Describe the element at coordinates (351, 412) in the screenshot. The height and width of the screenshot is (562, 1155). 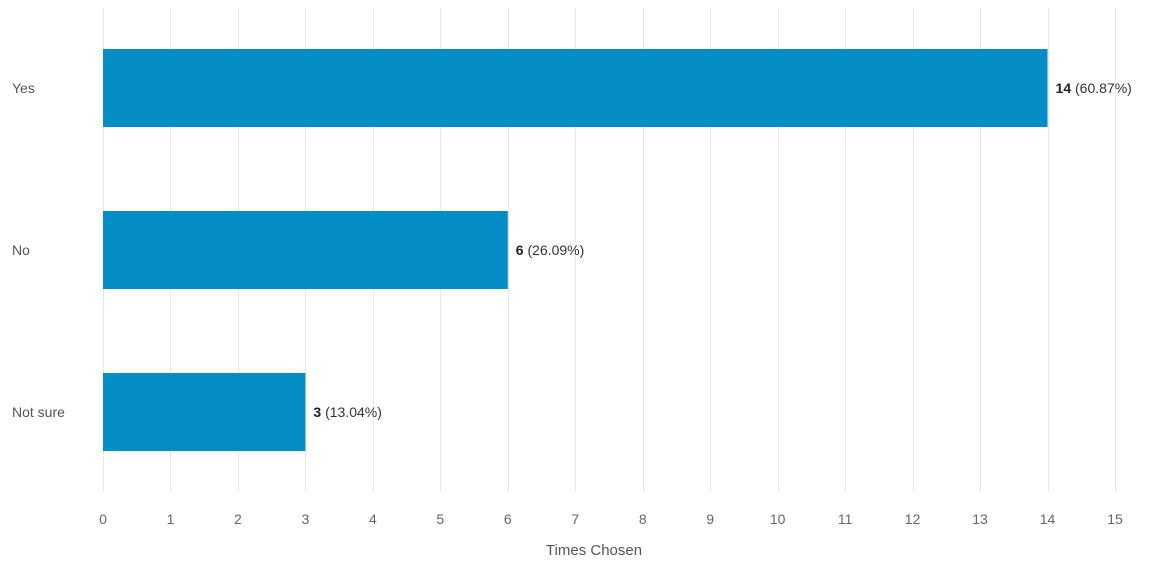
I see `data-label-percent: (13.04%)` at that location.